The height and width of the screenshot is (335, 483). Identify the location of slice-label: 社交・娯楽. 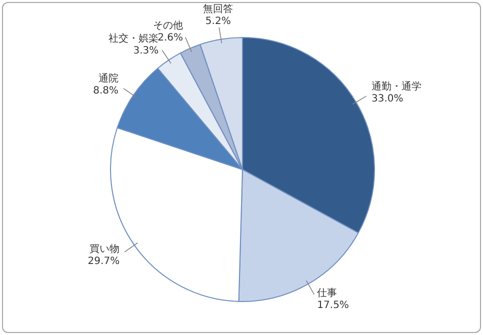
(133, 38).